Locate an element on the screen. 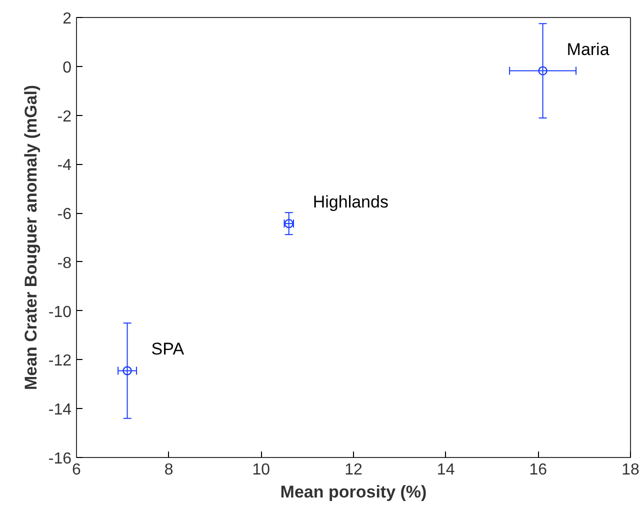  x-tick-label: 12 is located at coordinates (353, 470).